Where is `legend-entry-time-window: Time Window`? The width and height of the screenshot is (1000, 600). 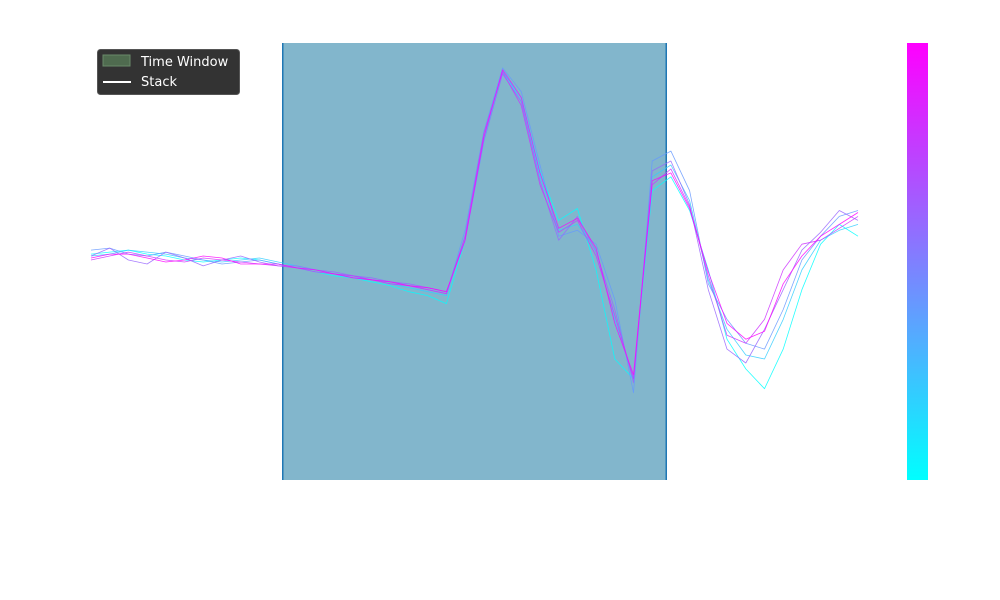
legend-entry-time-window: Time Window is located at coordinates (184, 62).